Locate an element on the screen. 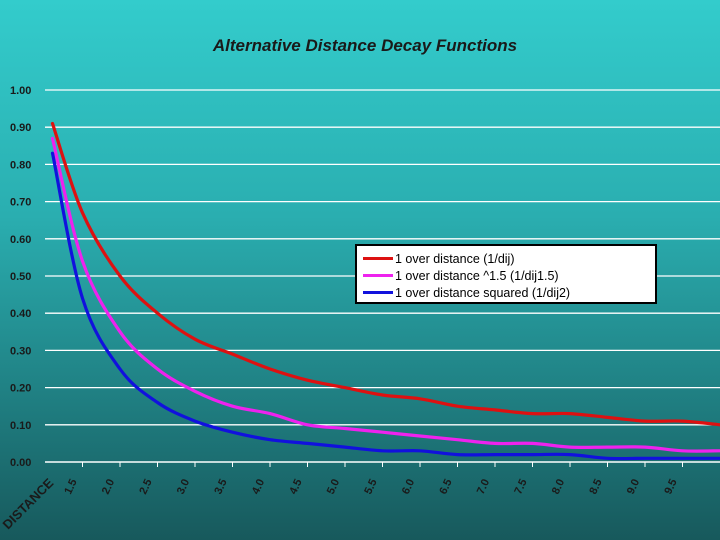 This screenshot has height=540, width=720. x-tick-label: 4.5 is located at coordinates (295, 486).